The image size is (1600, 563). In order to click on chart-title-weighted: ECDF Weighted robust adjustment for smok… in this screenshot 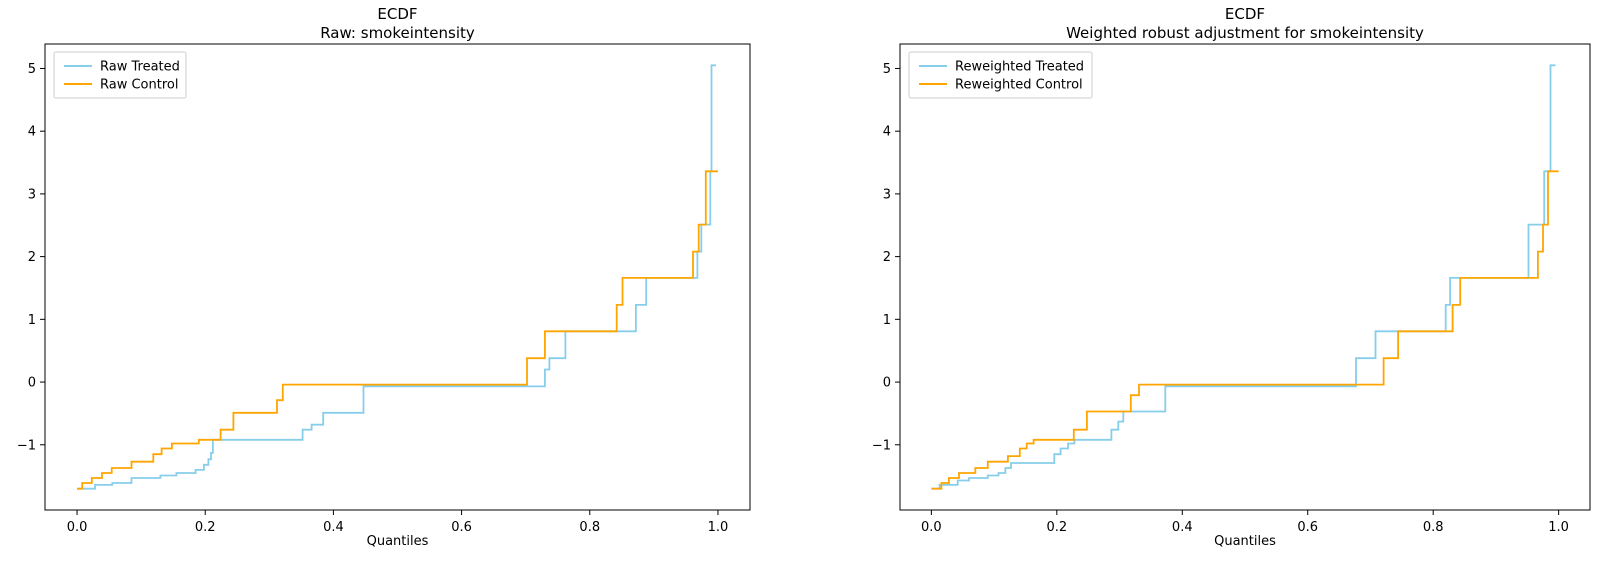, I will do `click(1245, 23)`.